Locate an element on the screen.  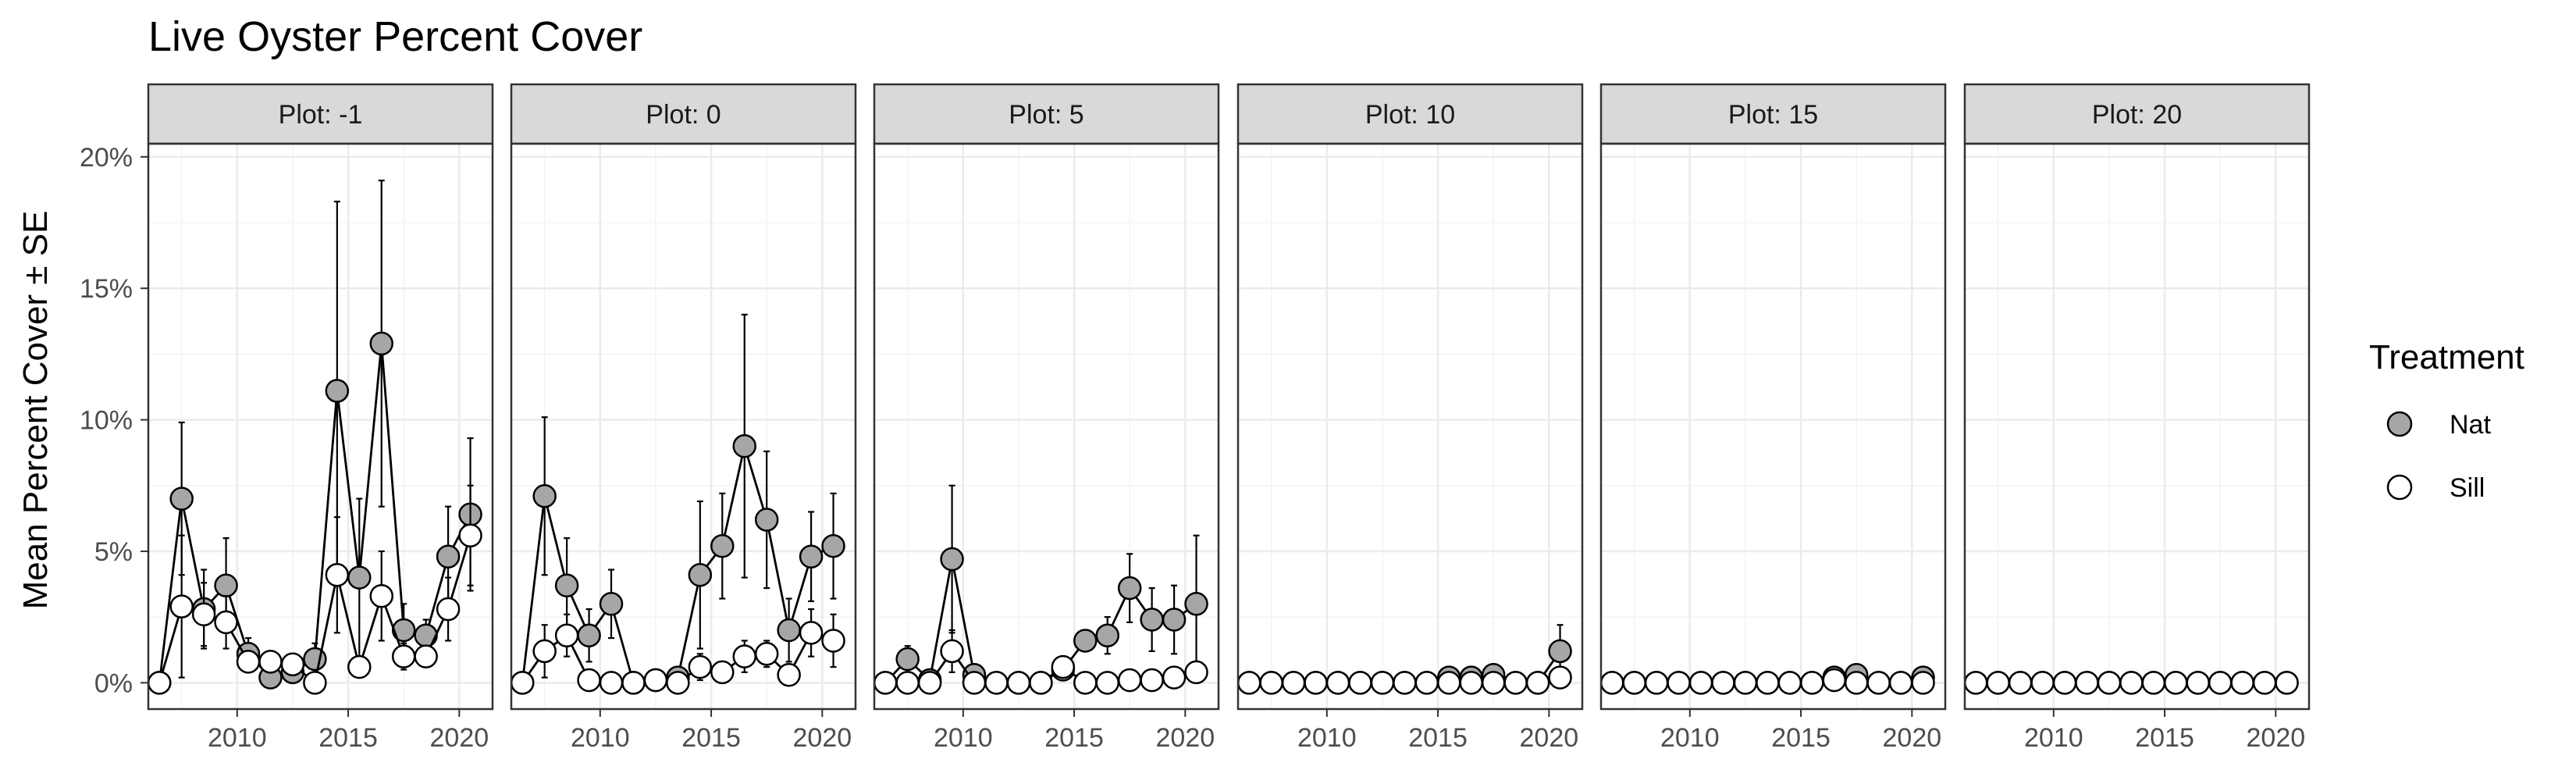
panel-2: Plot: 0 2010 2015 2020 is located at coordinates (683, 418).